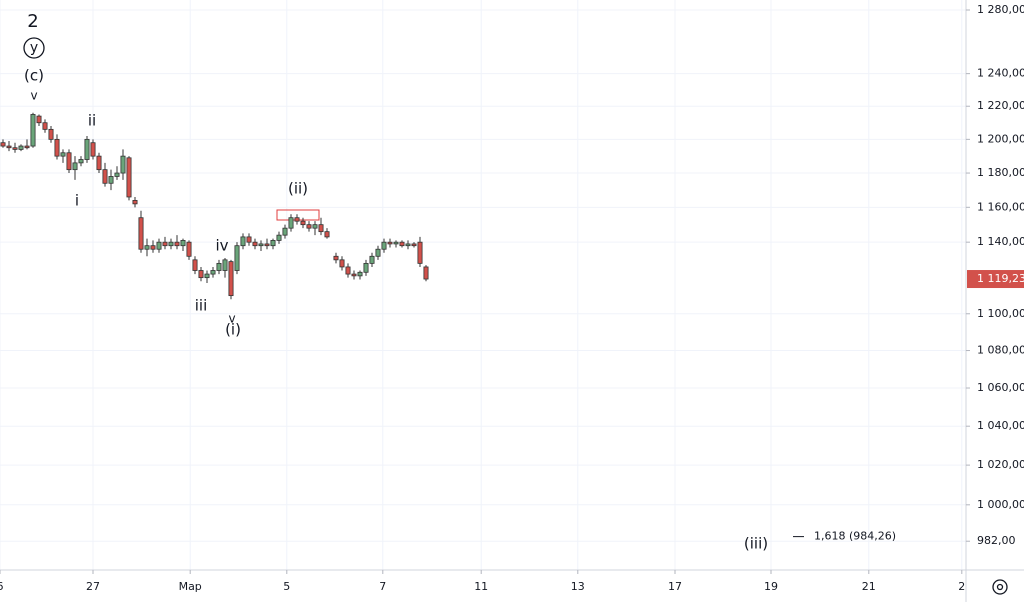 The width and height of the screenshot is (1024, 602). I want to click on x-tick-label: 17, so click(675, 586).